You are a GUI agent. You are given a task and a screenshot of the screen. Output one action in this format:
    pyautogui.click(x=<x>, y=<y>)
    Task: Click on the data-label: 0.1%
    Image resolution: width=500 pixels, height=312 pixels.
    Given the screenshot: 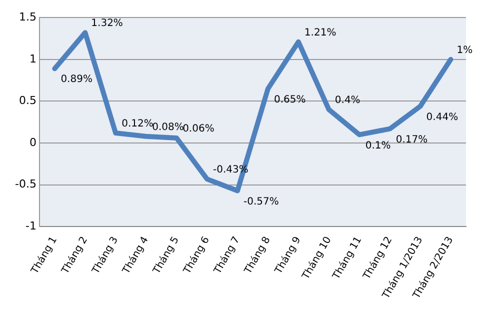 What is the action you would take?
    pyautogui.click(x=378, y=146)
    